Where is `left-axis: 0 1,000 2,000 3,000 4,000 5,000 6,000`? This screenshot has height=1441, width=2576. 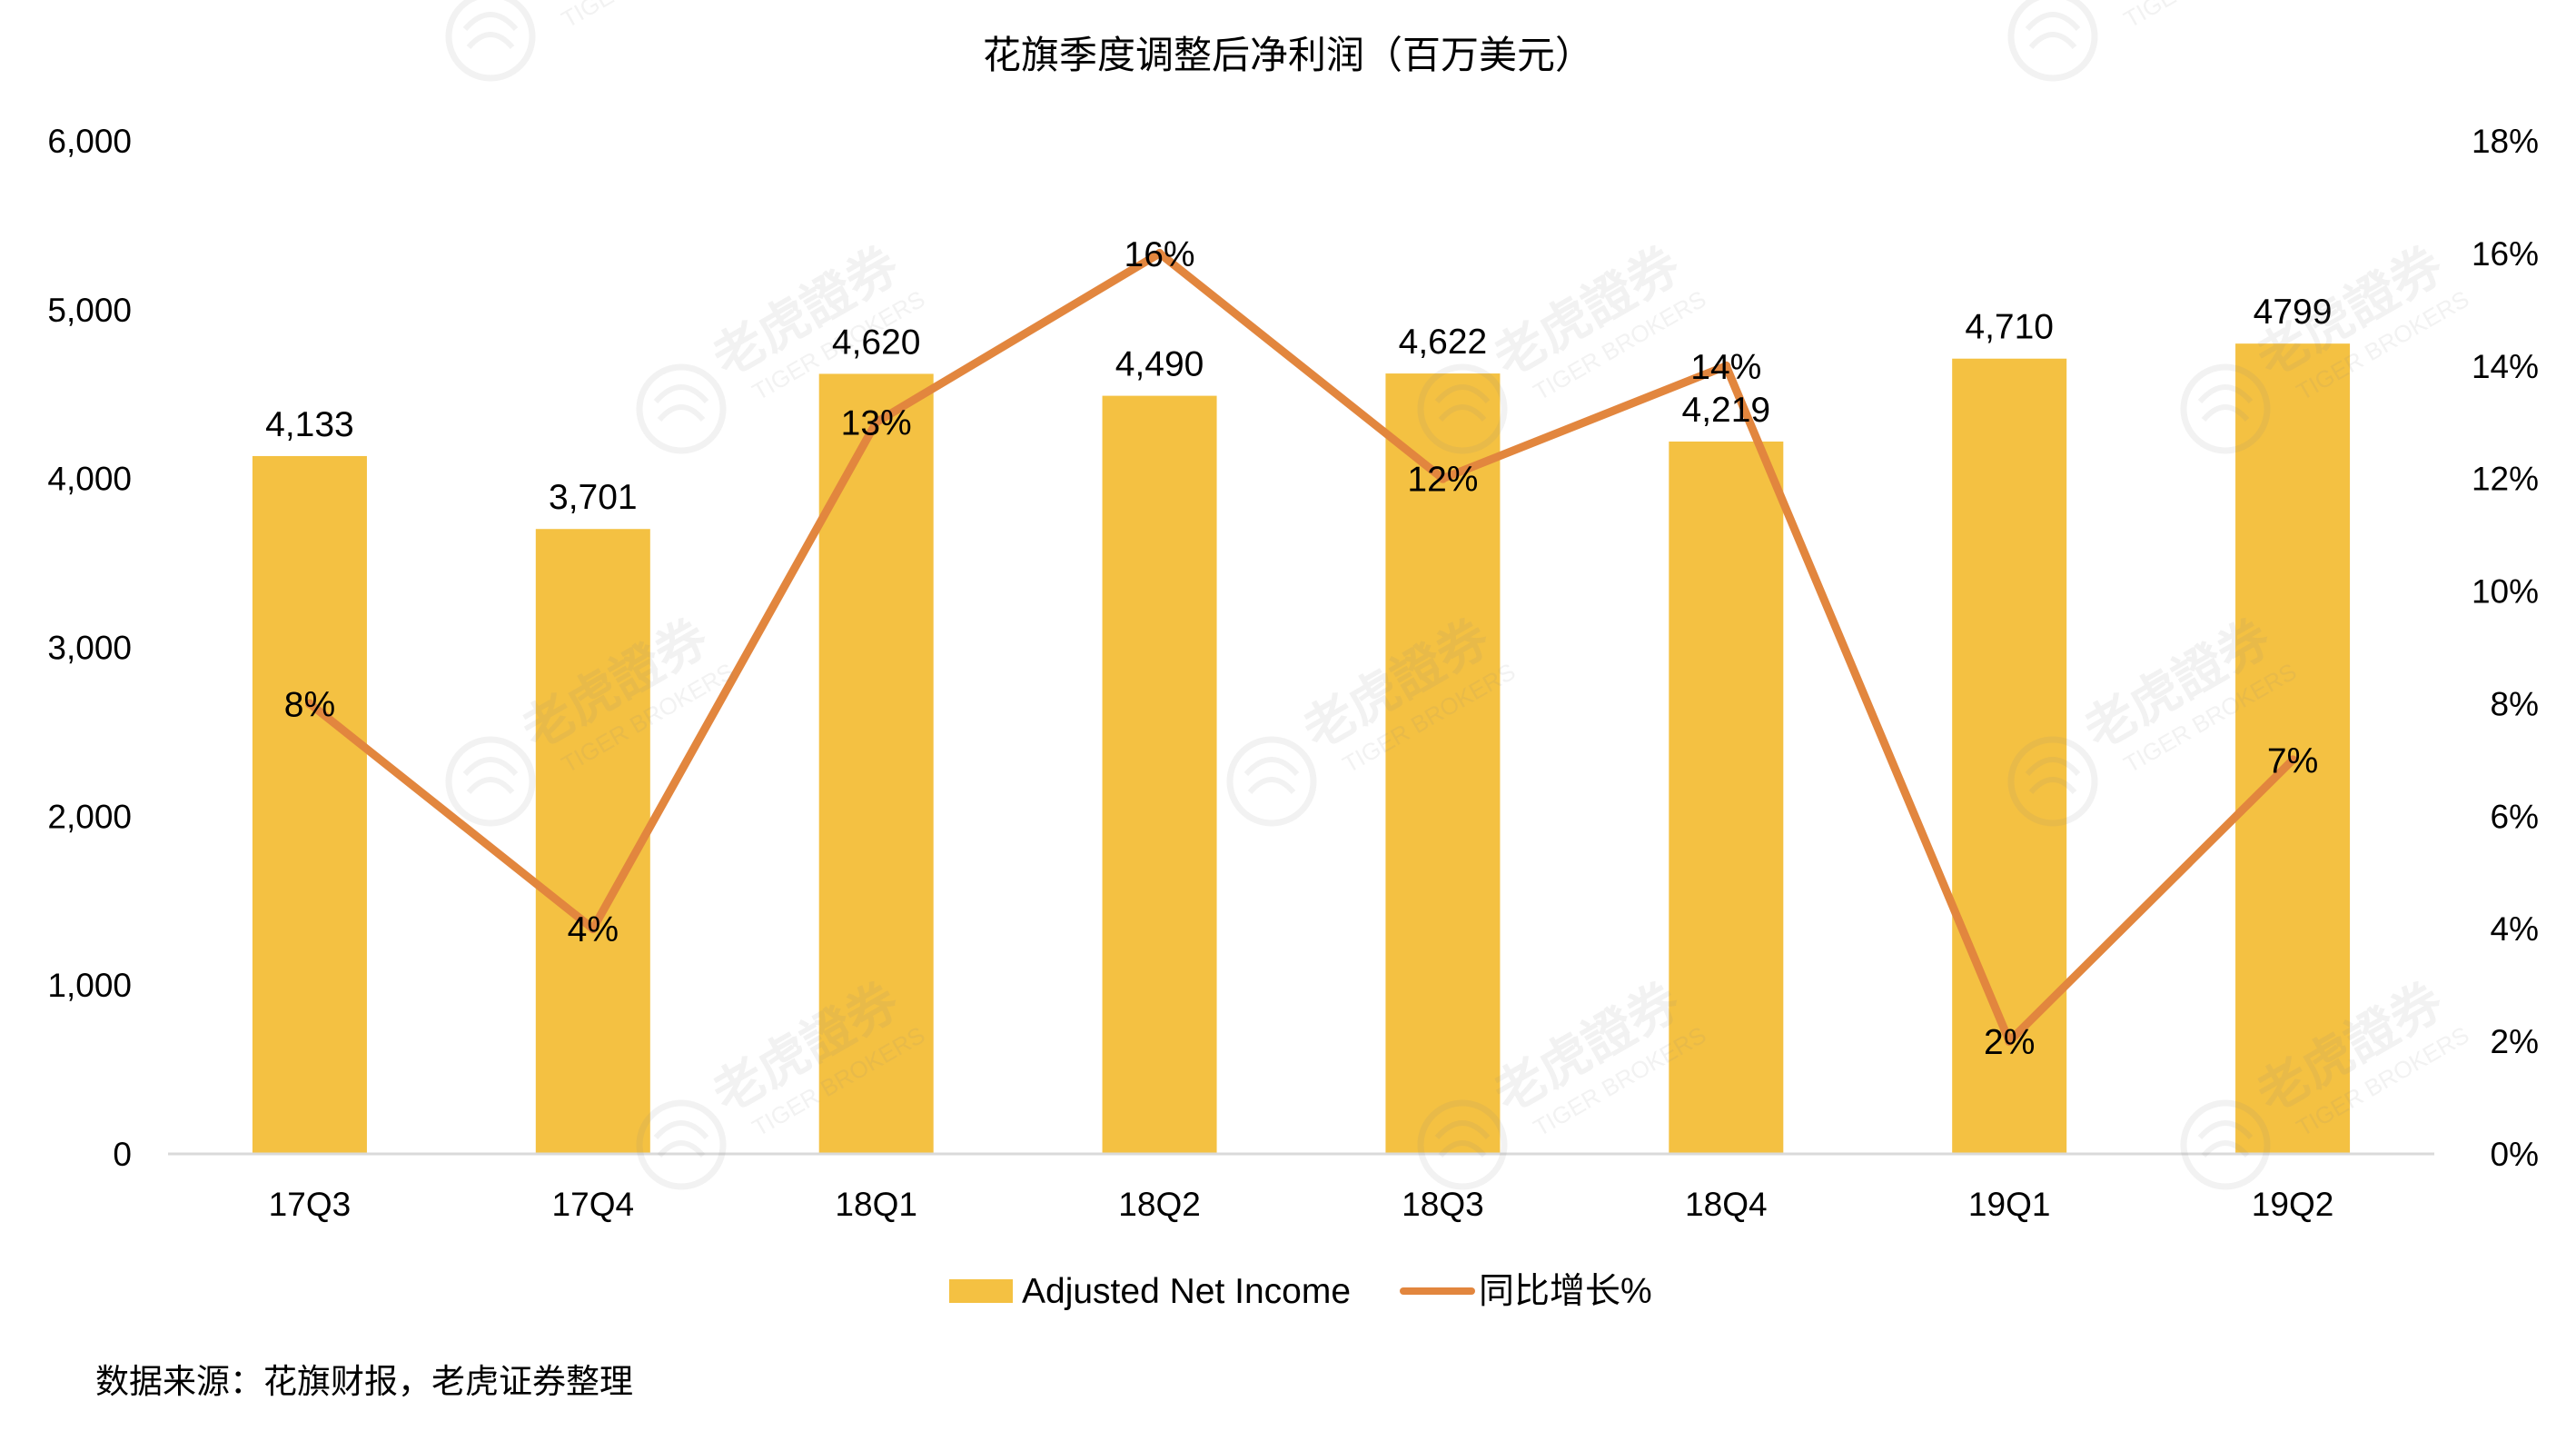
left-axis: 0 1,000 2,000 3,000 4,000 5,000 6,000 is located at coordinates (89, 648).